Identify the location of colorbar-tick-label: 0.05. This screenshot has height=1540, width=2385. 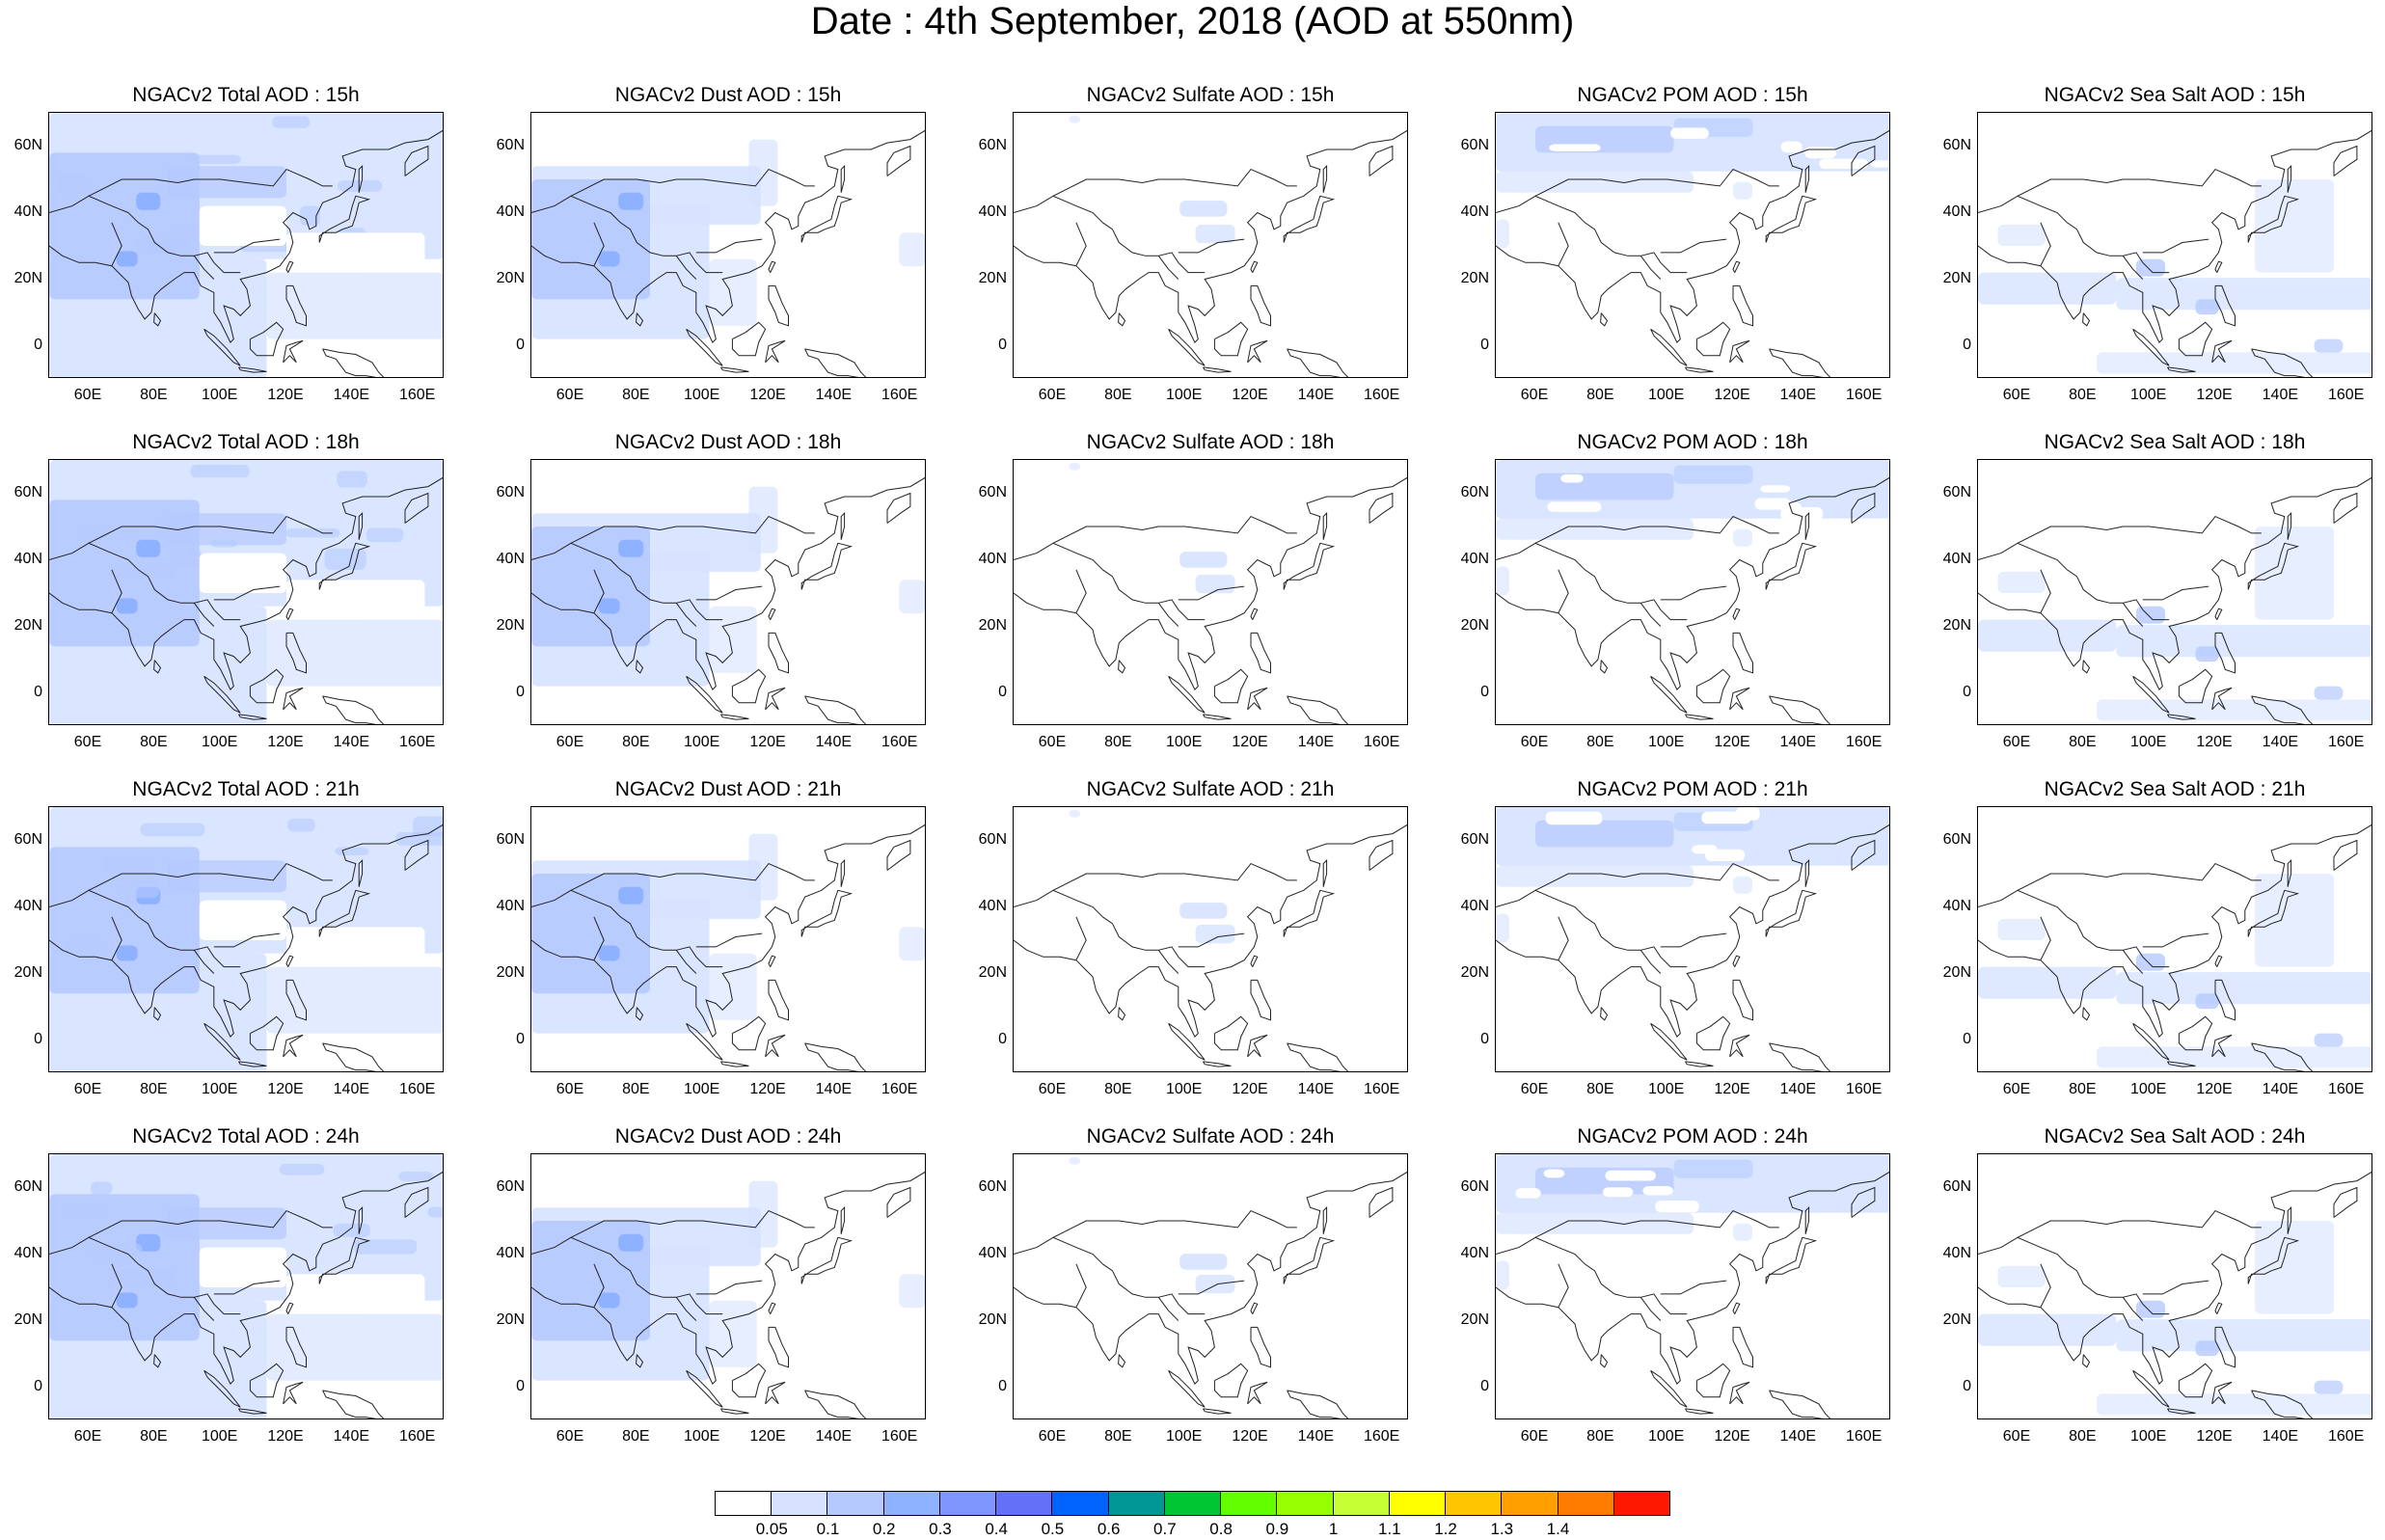
(772, 1529).